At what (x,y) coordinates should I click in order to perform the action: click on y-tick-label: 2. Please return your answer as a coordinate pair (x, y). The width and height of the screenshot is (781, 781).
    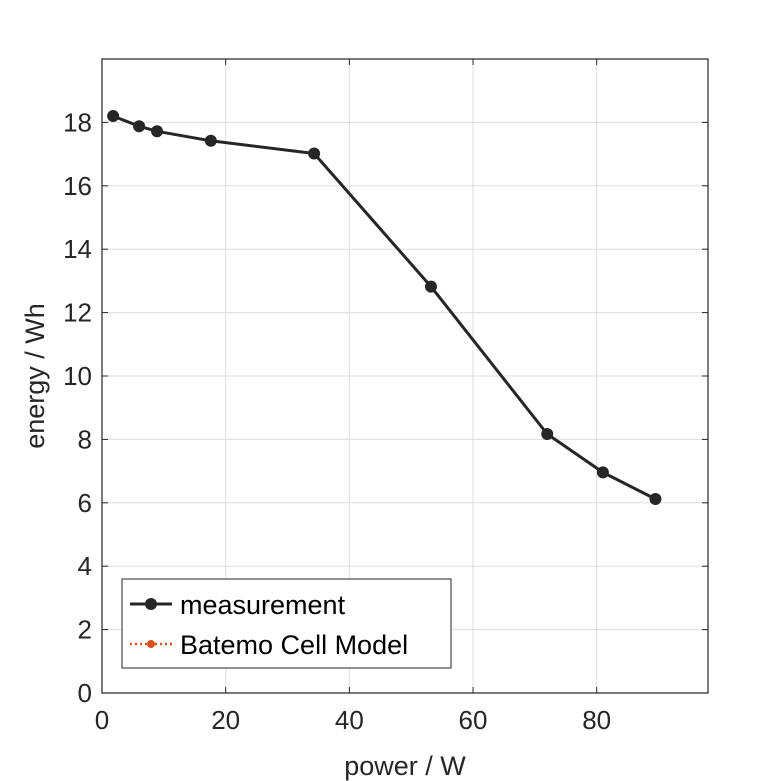
    Looking at the image, I should click on (85, 630).